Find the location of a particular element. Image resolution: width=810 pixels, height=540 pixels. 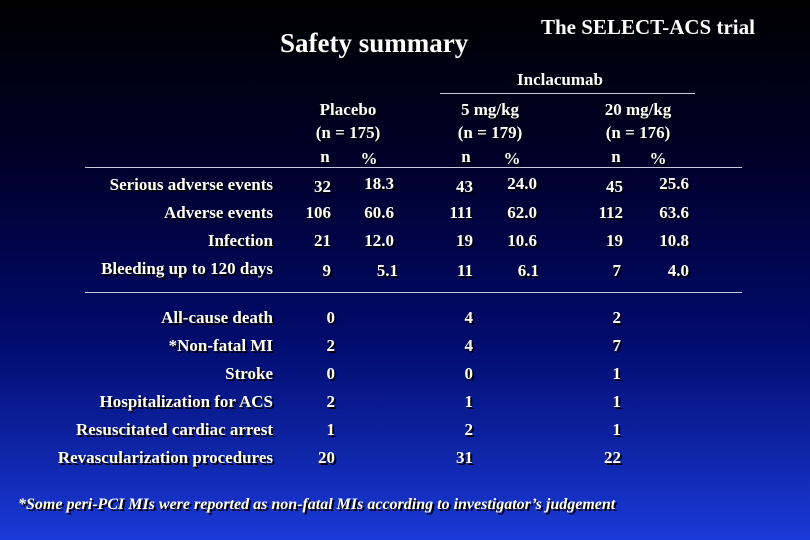

section-divider is located at coordinates (413, 292).